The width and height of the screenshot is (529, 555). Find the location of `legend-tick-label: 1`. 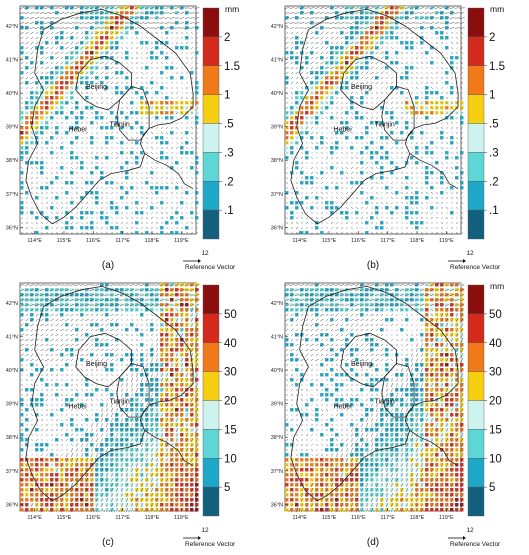

legend-tick-label: 1 is located at coordinates (227, 96).